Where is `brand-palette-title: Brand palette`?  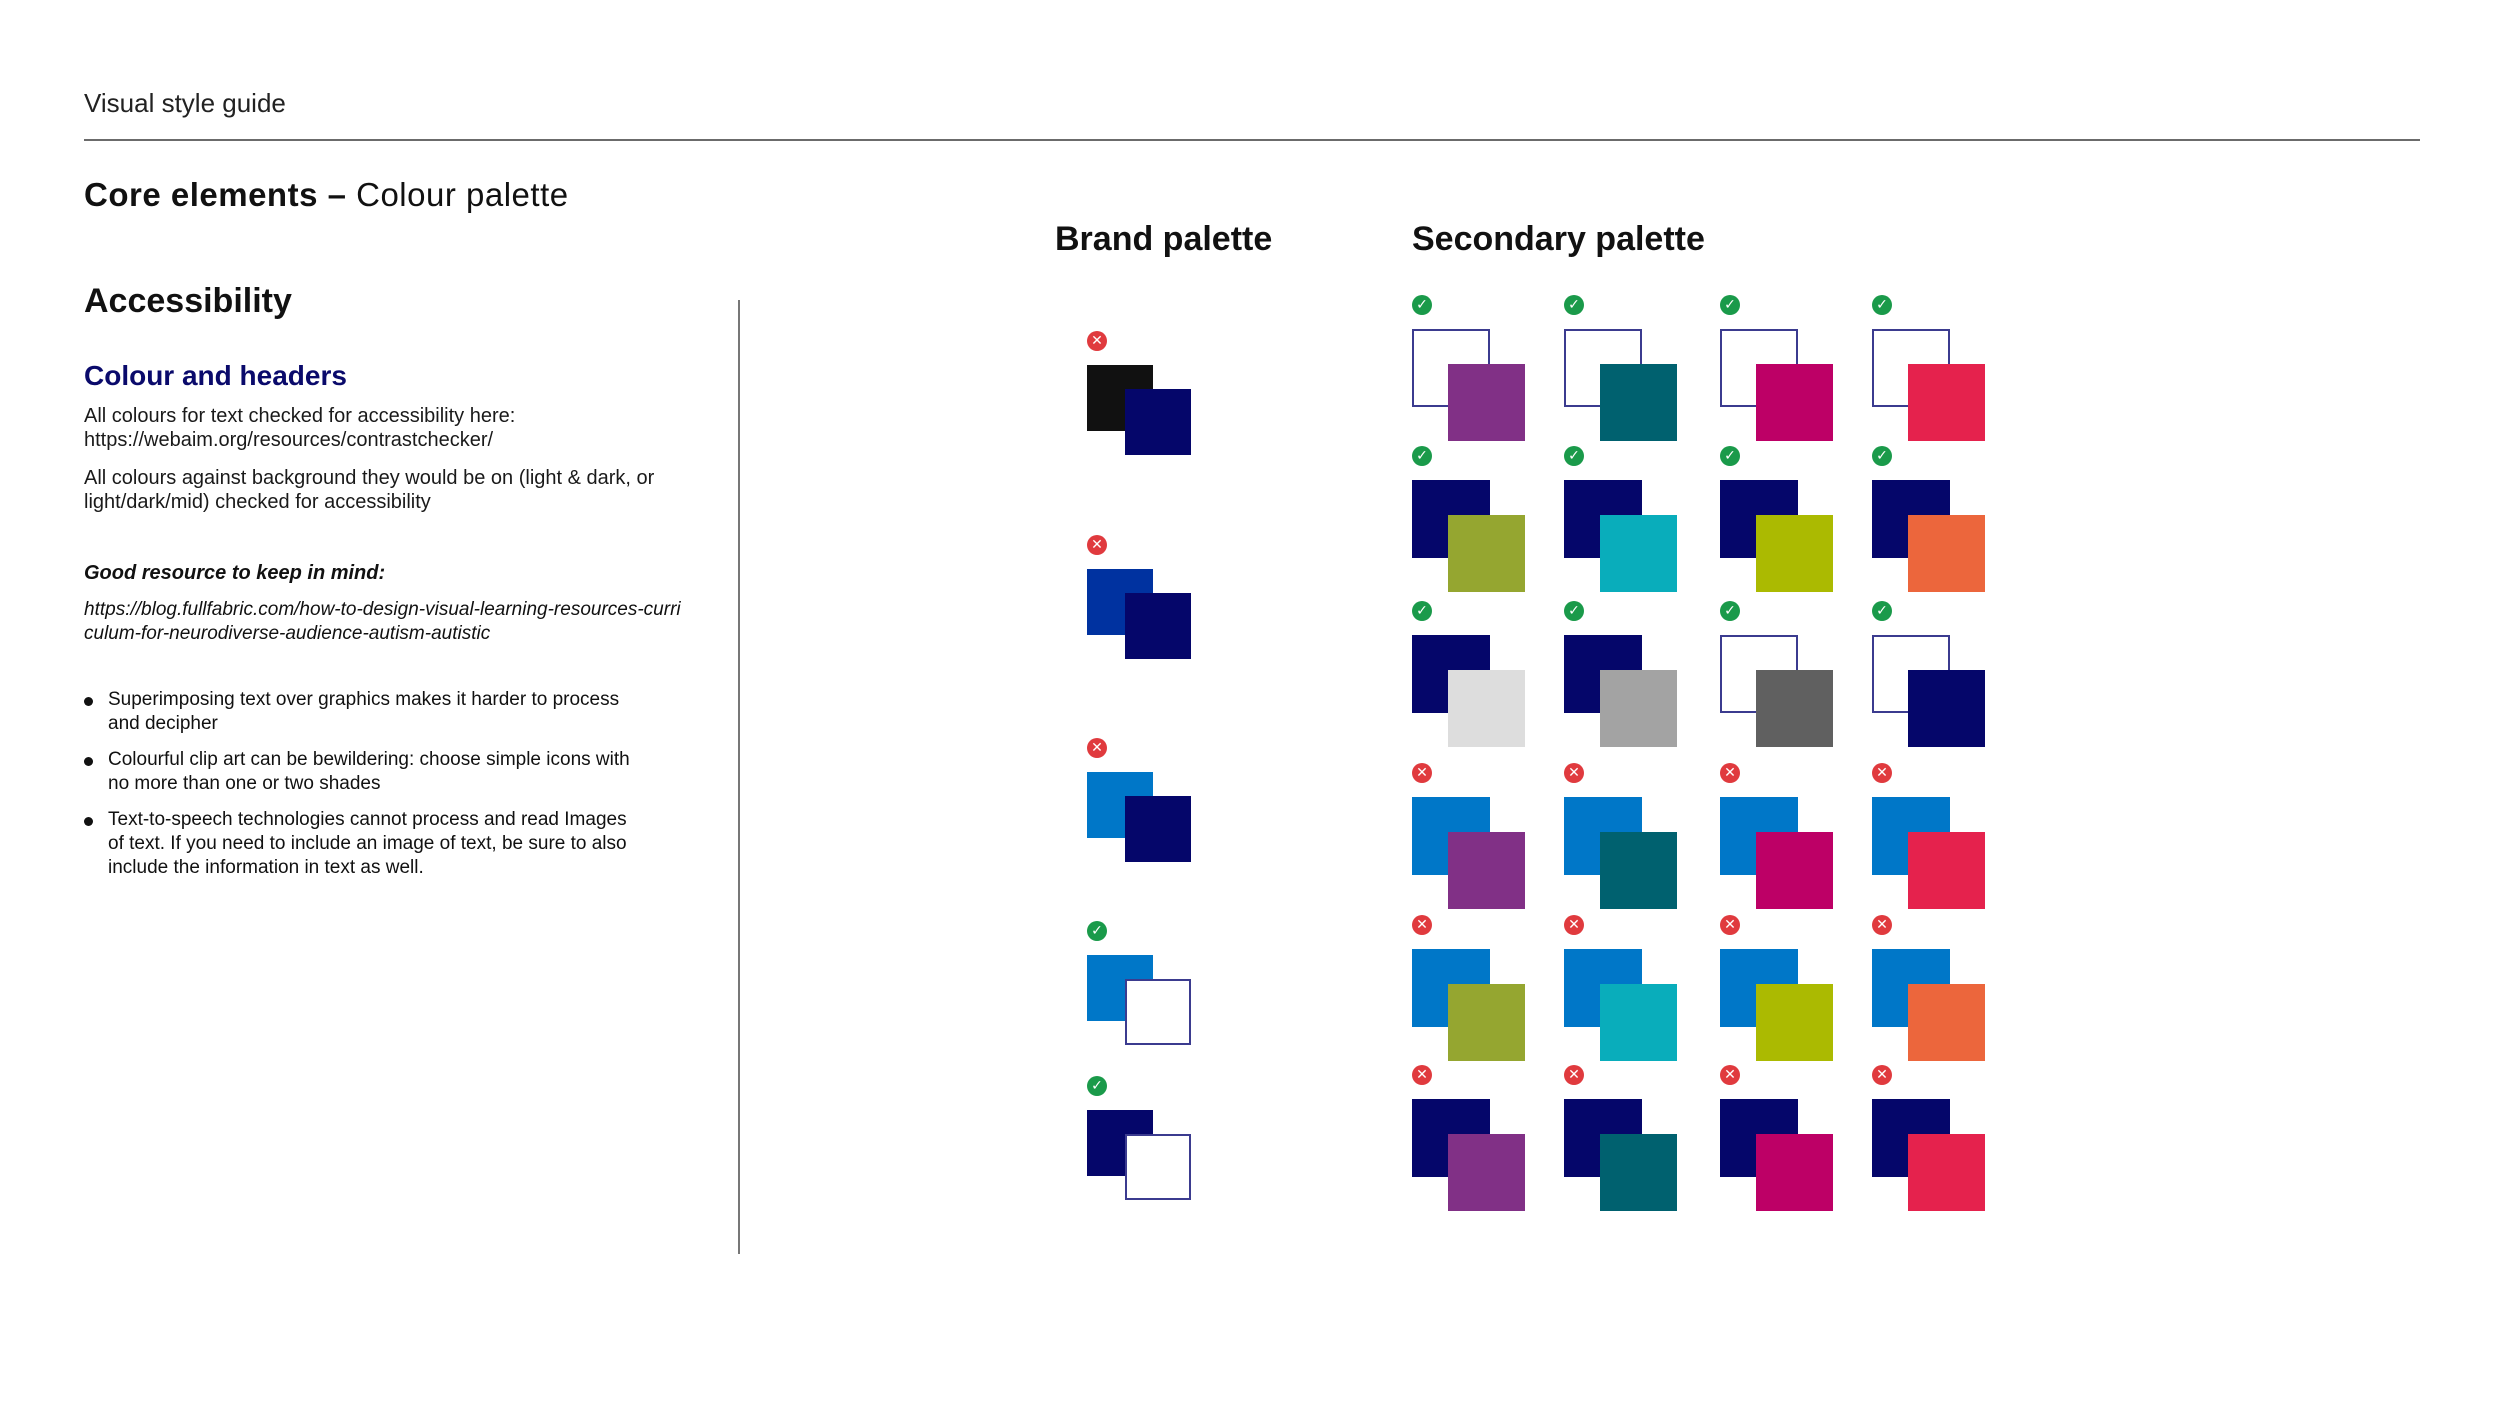 brand-palette-title: Brand palette is located at coordinates (1164, 239).